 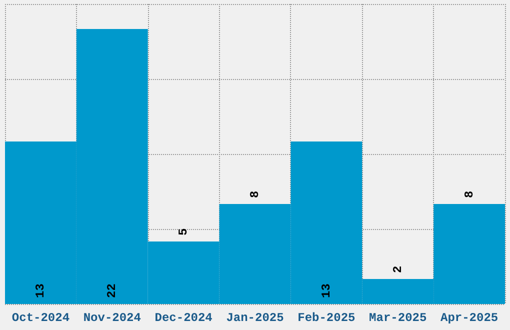 What do you see at coordinates (327, 318) in the screenshot?
I see `x-tick-label: Feb-2025` at bounding box center [327, 318].